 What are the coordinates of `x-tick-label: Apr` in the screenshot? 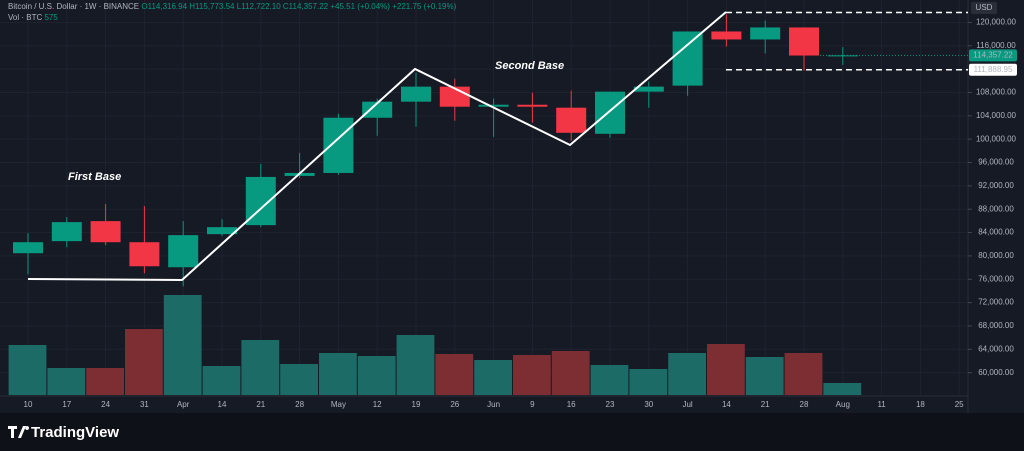 It's located at (183, 404).